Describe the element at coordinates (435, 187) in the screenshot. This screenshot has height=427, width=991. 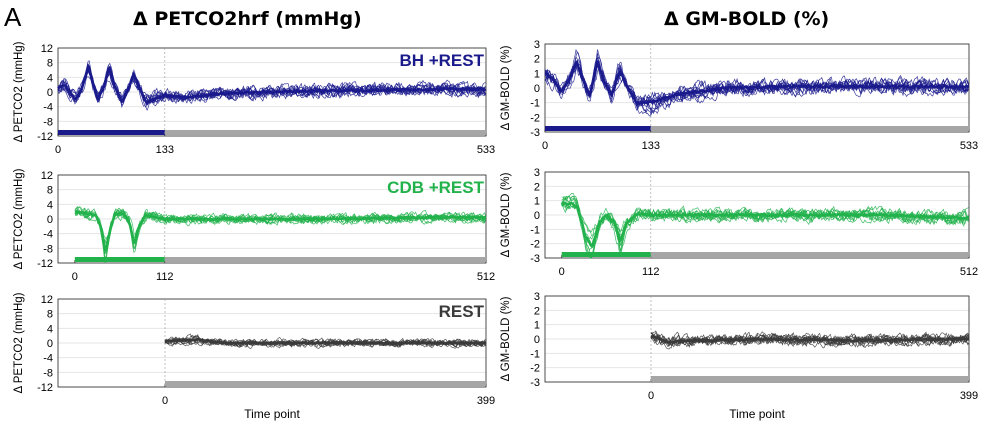
I see `condition-label: CDB +REST` at that location.